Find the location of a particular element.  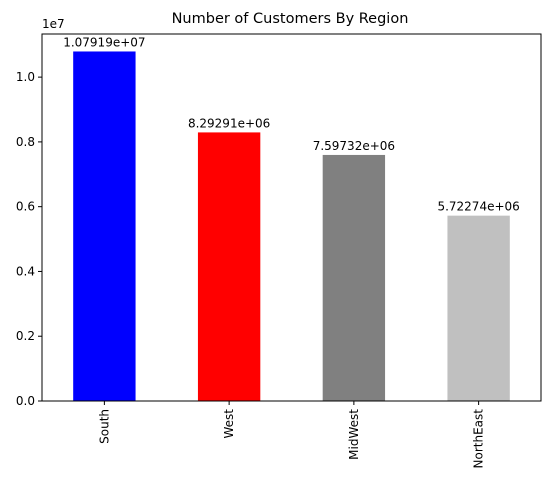

y-tick-label: 0.0 is located at coordinates (25, 401).